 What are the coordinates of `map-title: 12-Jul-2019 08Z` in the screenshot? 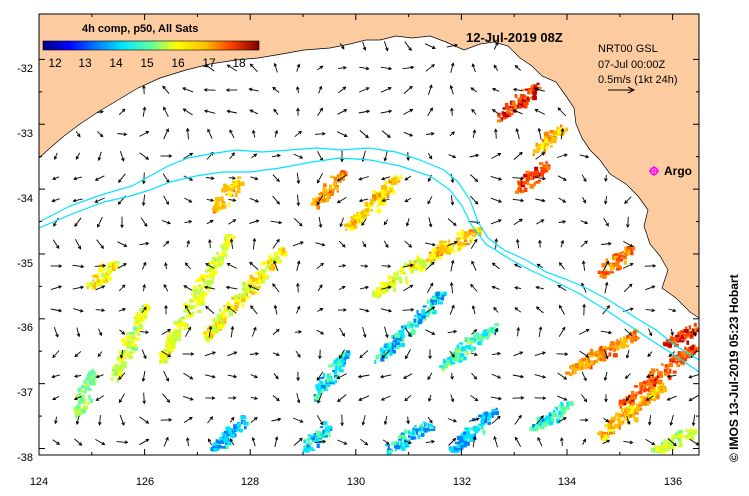 It's located at (514, 37).